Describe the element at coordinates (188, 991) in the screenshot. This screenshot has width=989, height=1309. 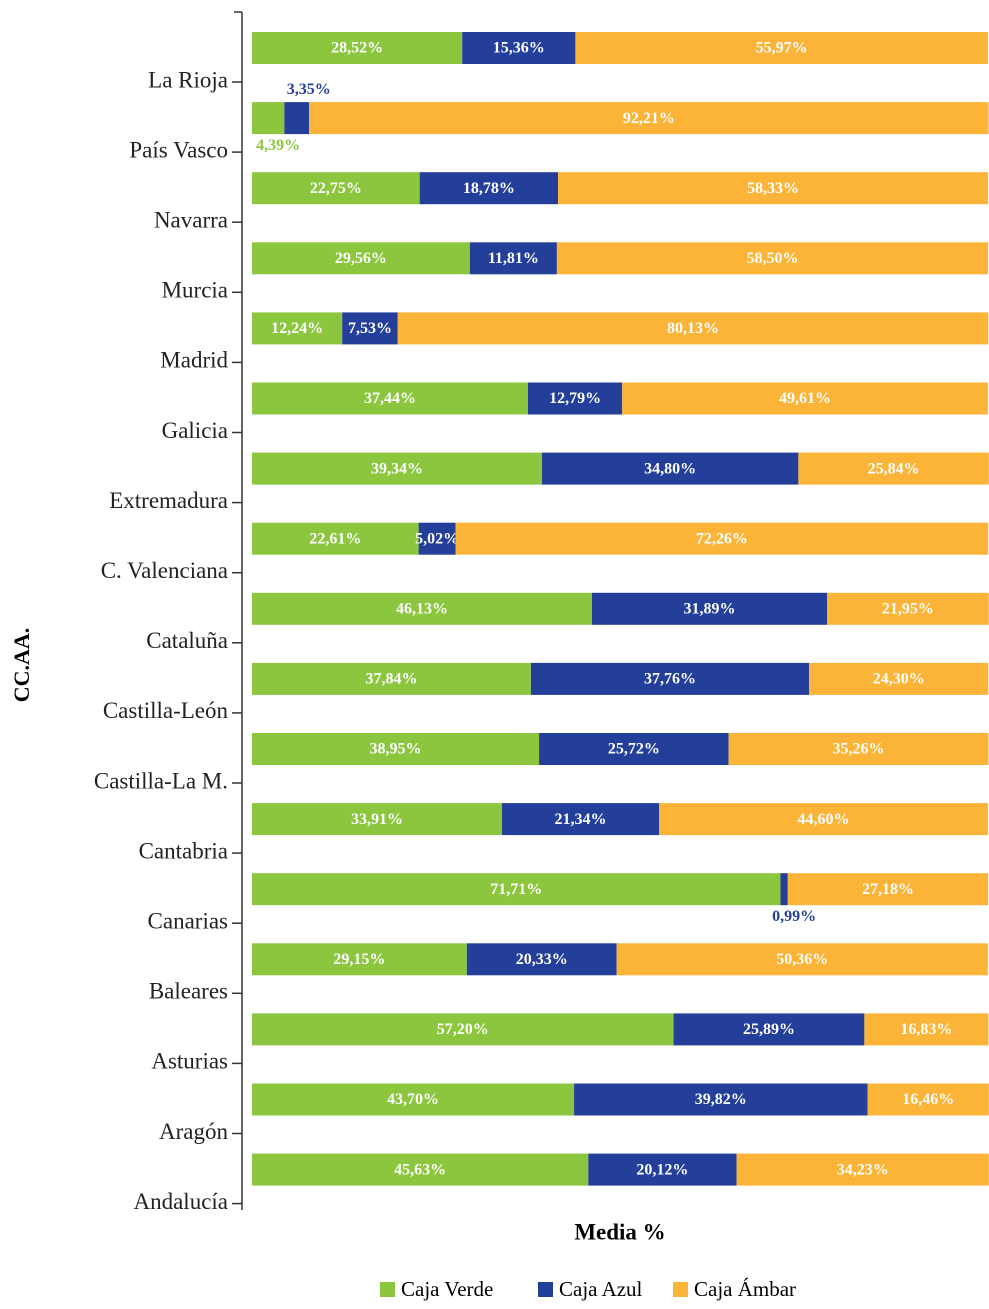
I see `y-tick-label: Baleares` at that location.